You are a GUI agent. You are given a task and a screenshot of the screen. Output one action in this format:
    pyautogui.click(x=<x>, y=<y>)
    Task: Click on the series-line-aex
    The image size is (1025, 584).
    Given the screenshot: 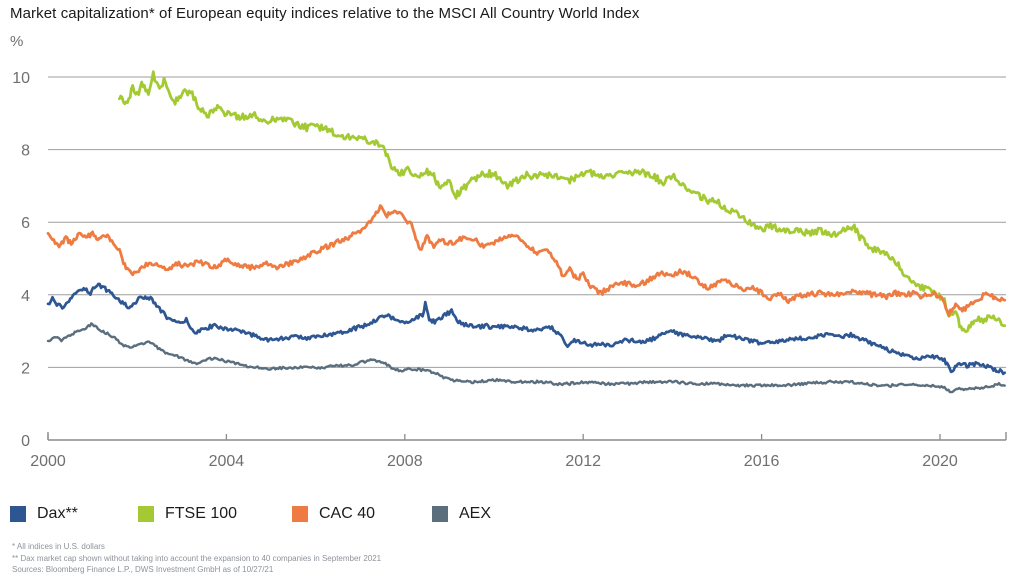 What is the action you would take?
    pyautogui.click(x=526, y=358)
    